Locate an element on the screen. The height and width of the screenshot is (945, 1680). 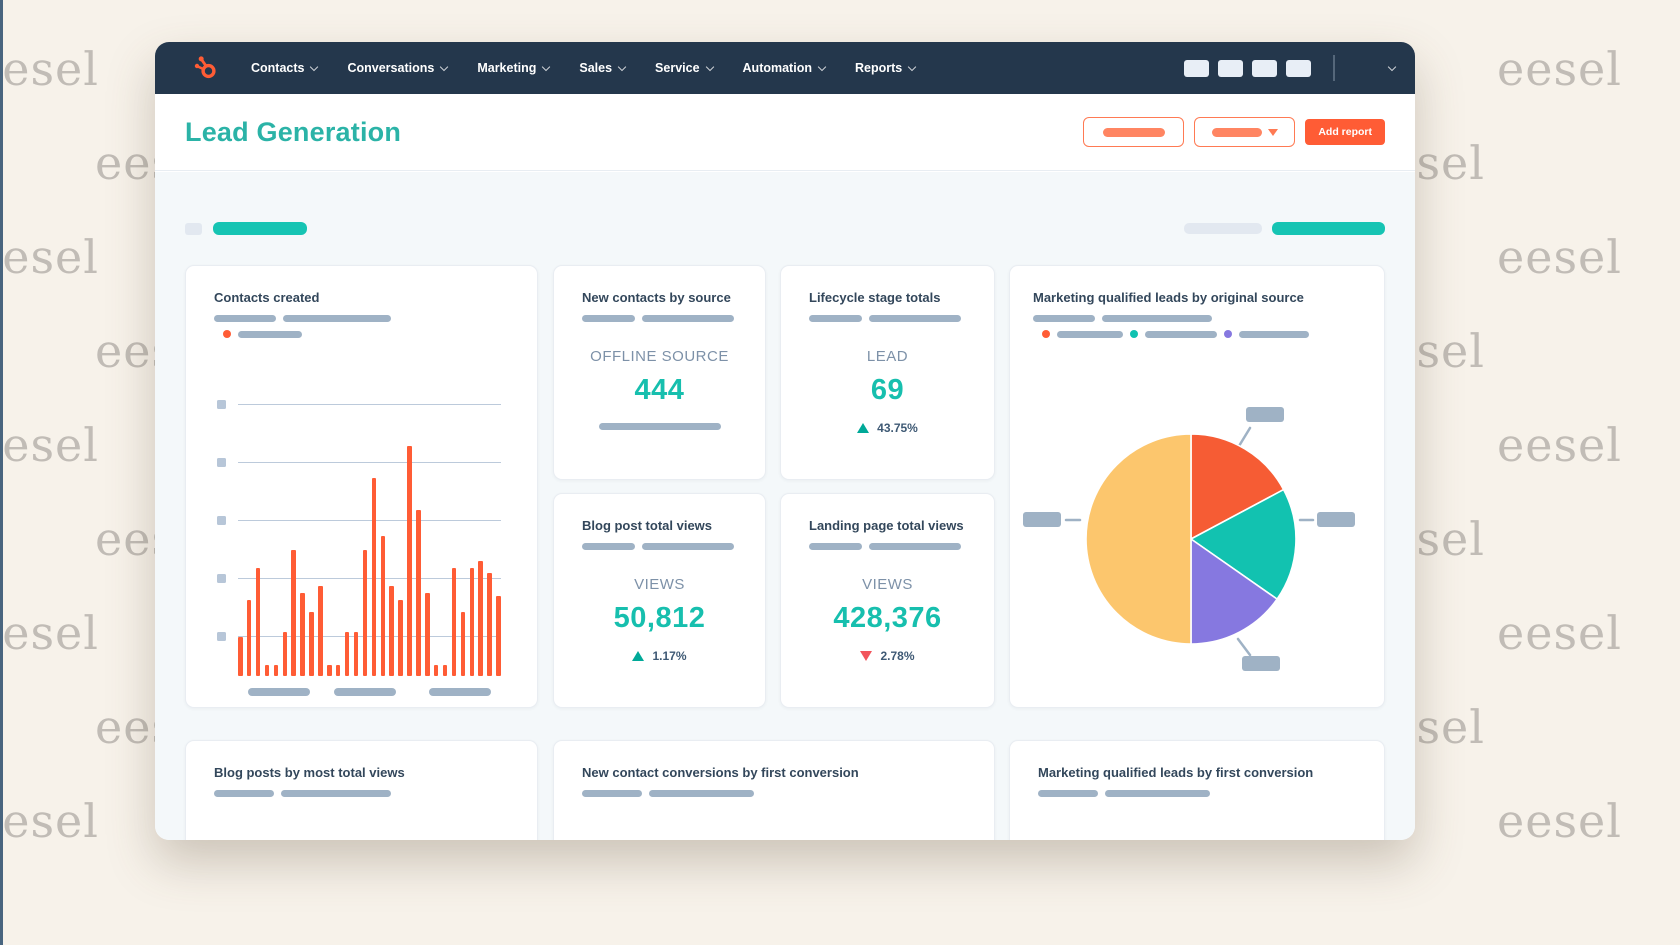
nav-item-conversations: Conversations is located at coordinates (398, 68).